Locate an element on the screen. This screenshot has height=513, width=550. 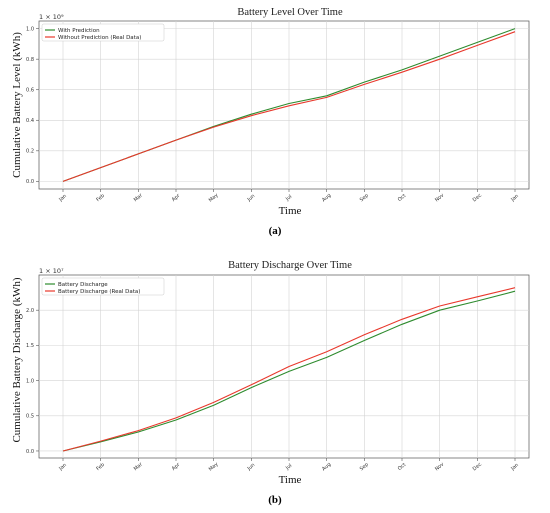
legend-label: With Prediction is located at coordinates (79, 31).